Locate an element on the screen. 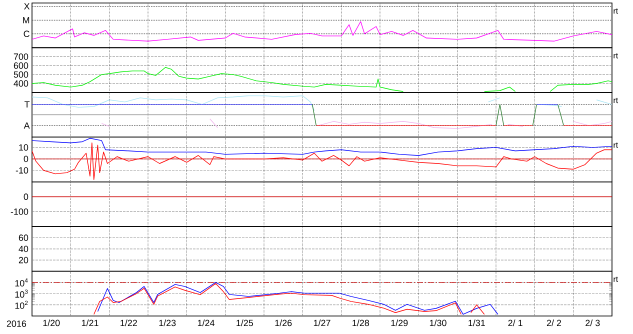 This screenshot has width=633, height=334. x-tick-label: 2/ 3 is located at coordinates (593, 323).